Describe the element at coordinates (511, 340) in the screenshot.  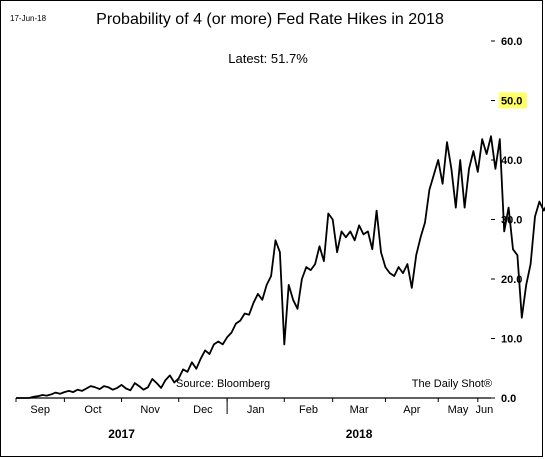
I see `y-tick-label: 10.0` at that location.